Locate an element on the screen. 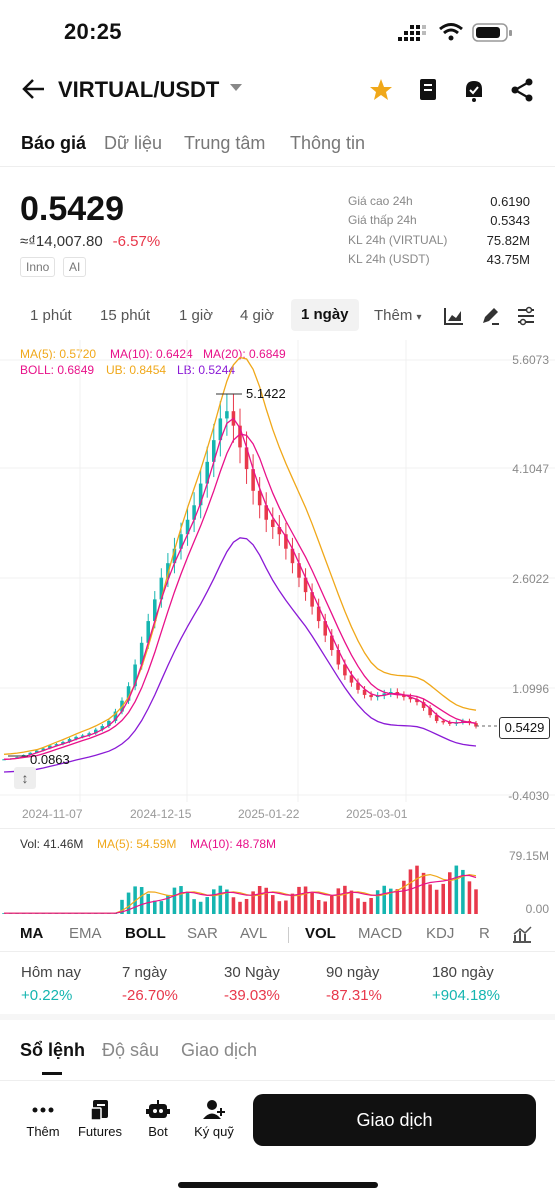 This screenshot has width=555, height=1200. ind-ema: EMA is located at coordinates (85, 933).